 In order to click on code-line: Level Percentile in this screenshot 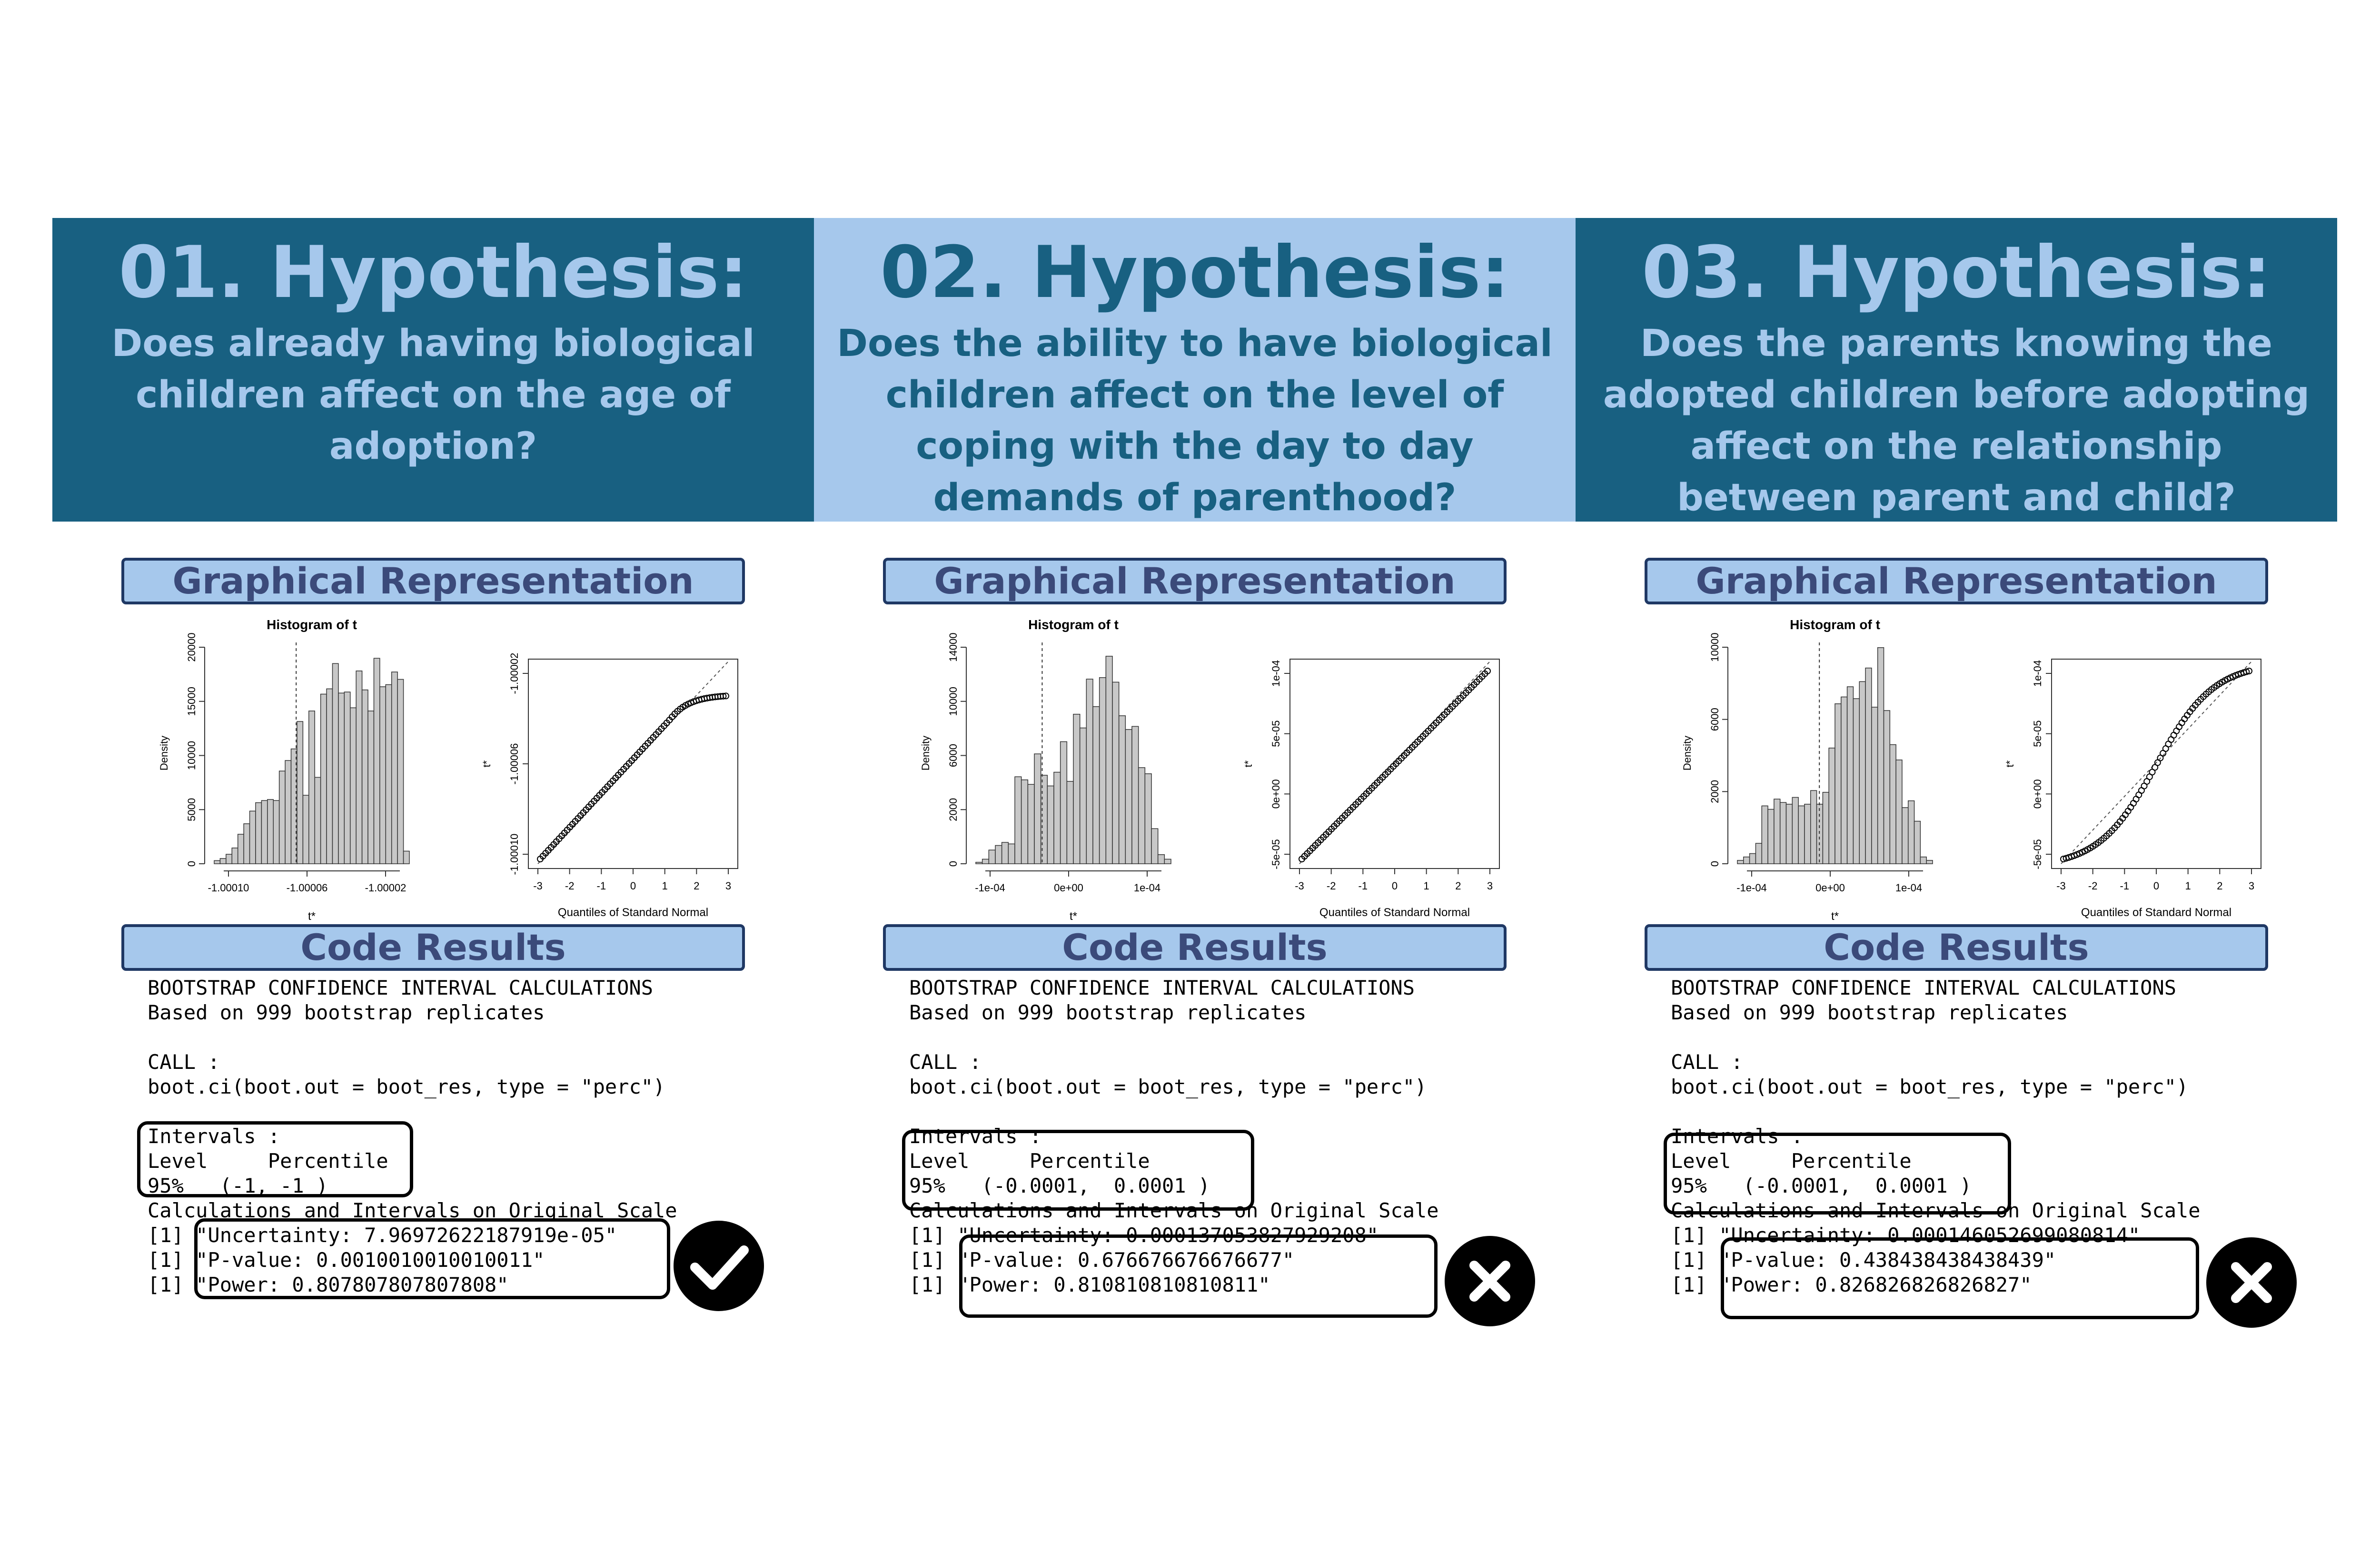, I will do `click(1029, 1161)`.